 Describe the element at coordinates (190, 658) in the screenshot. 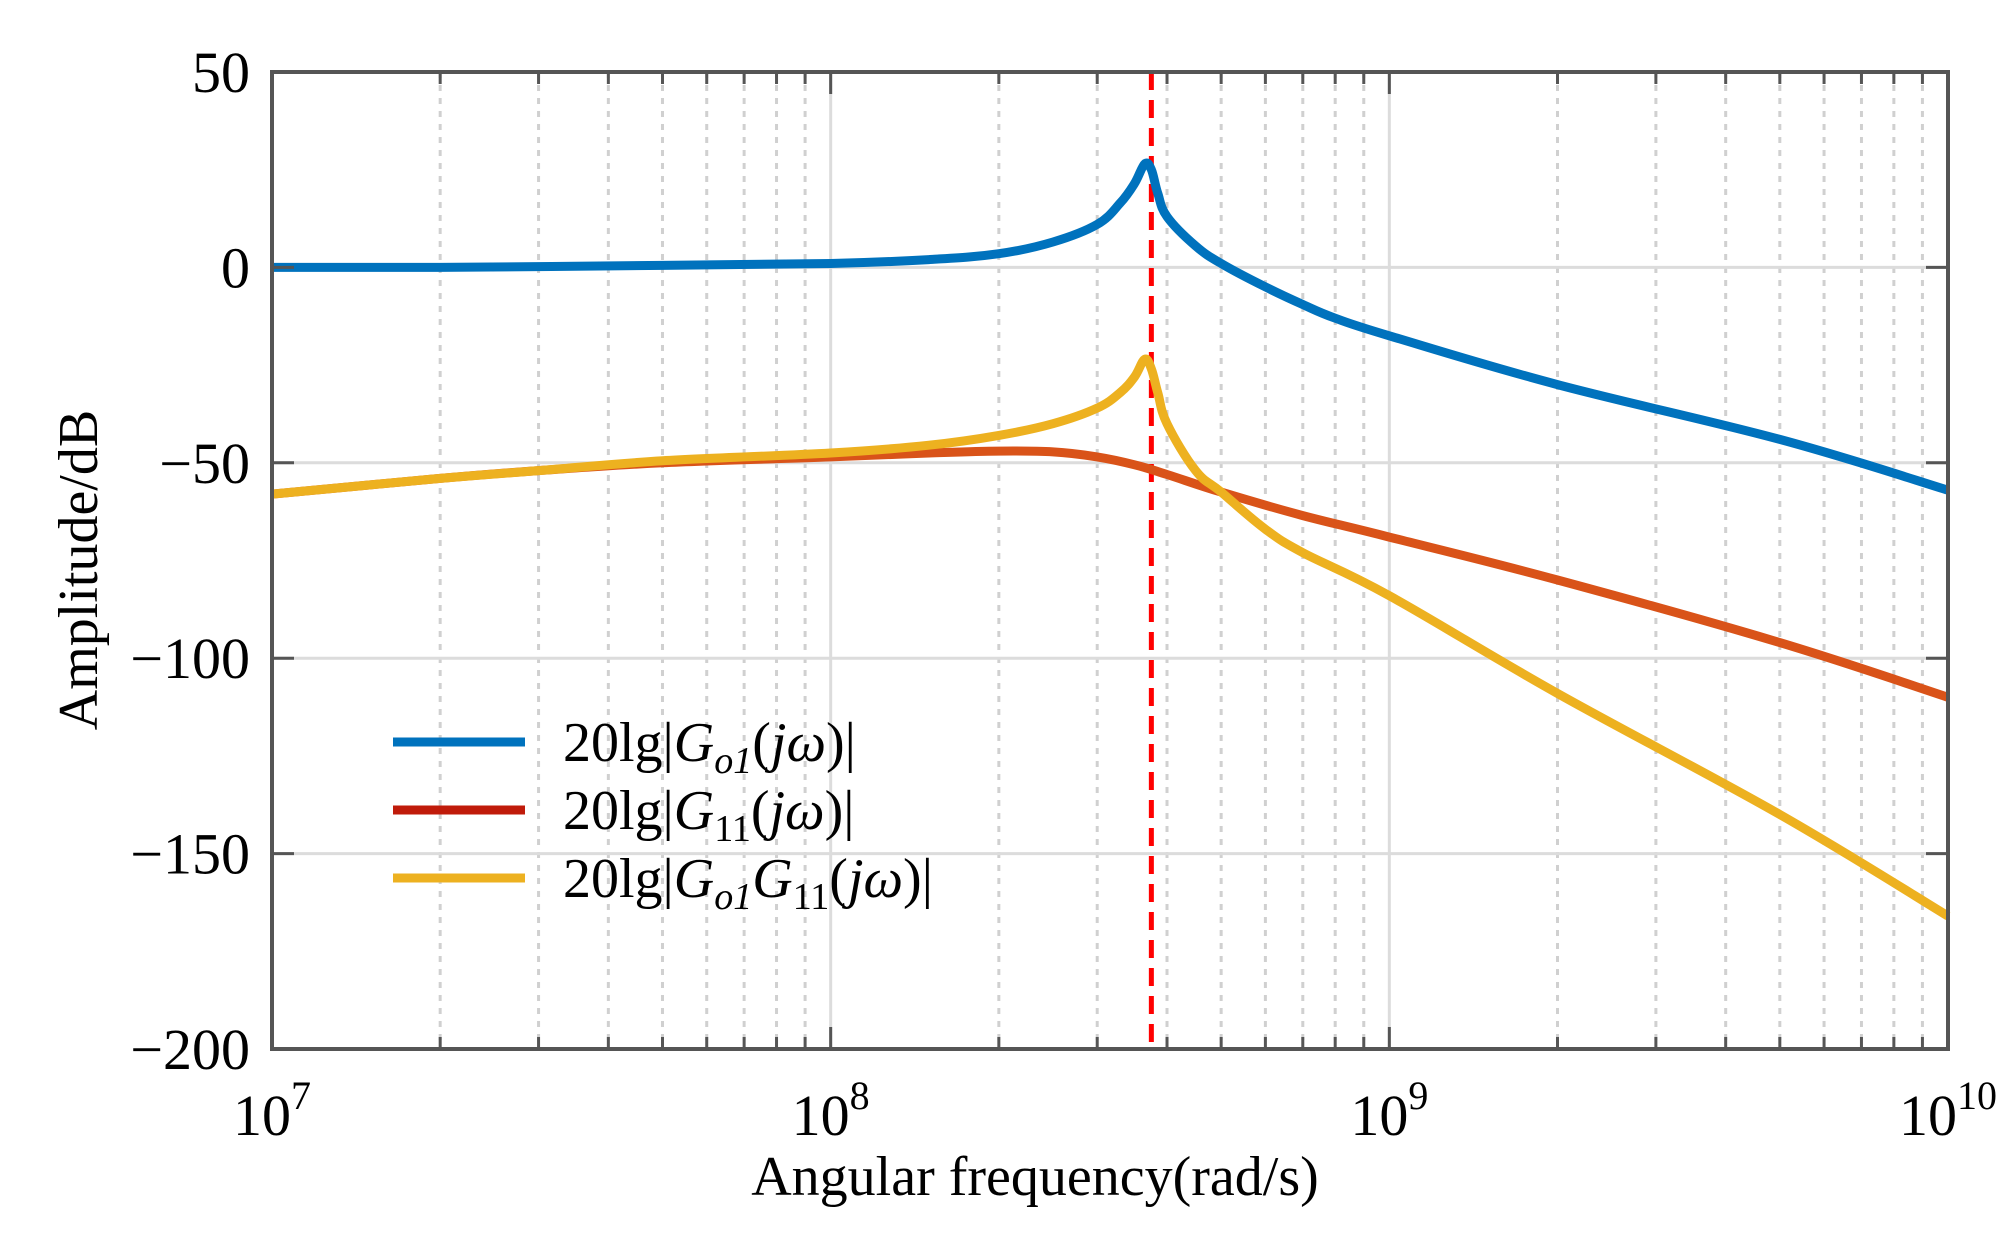

I see `y-tick-label: −100` at that location.